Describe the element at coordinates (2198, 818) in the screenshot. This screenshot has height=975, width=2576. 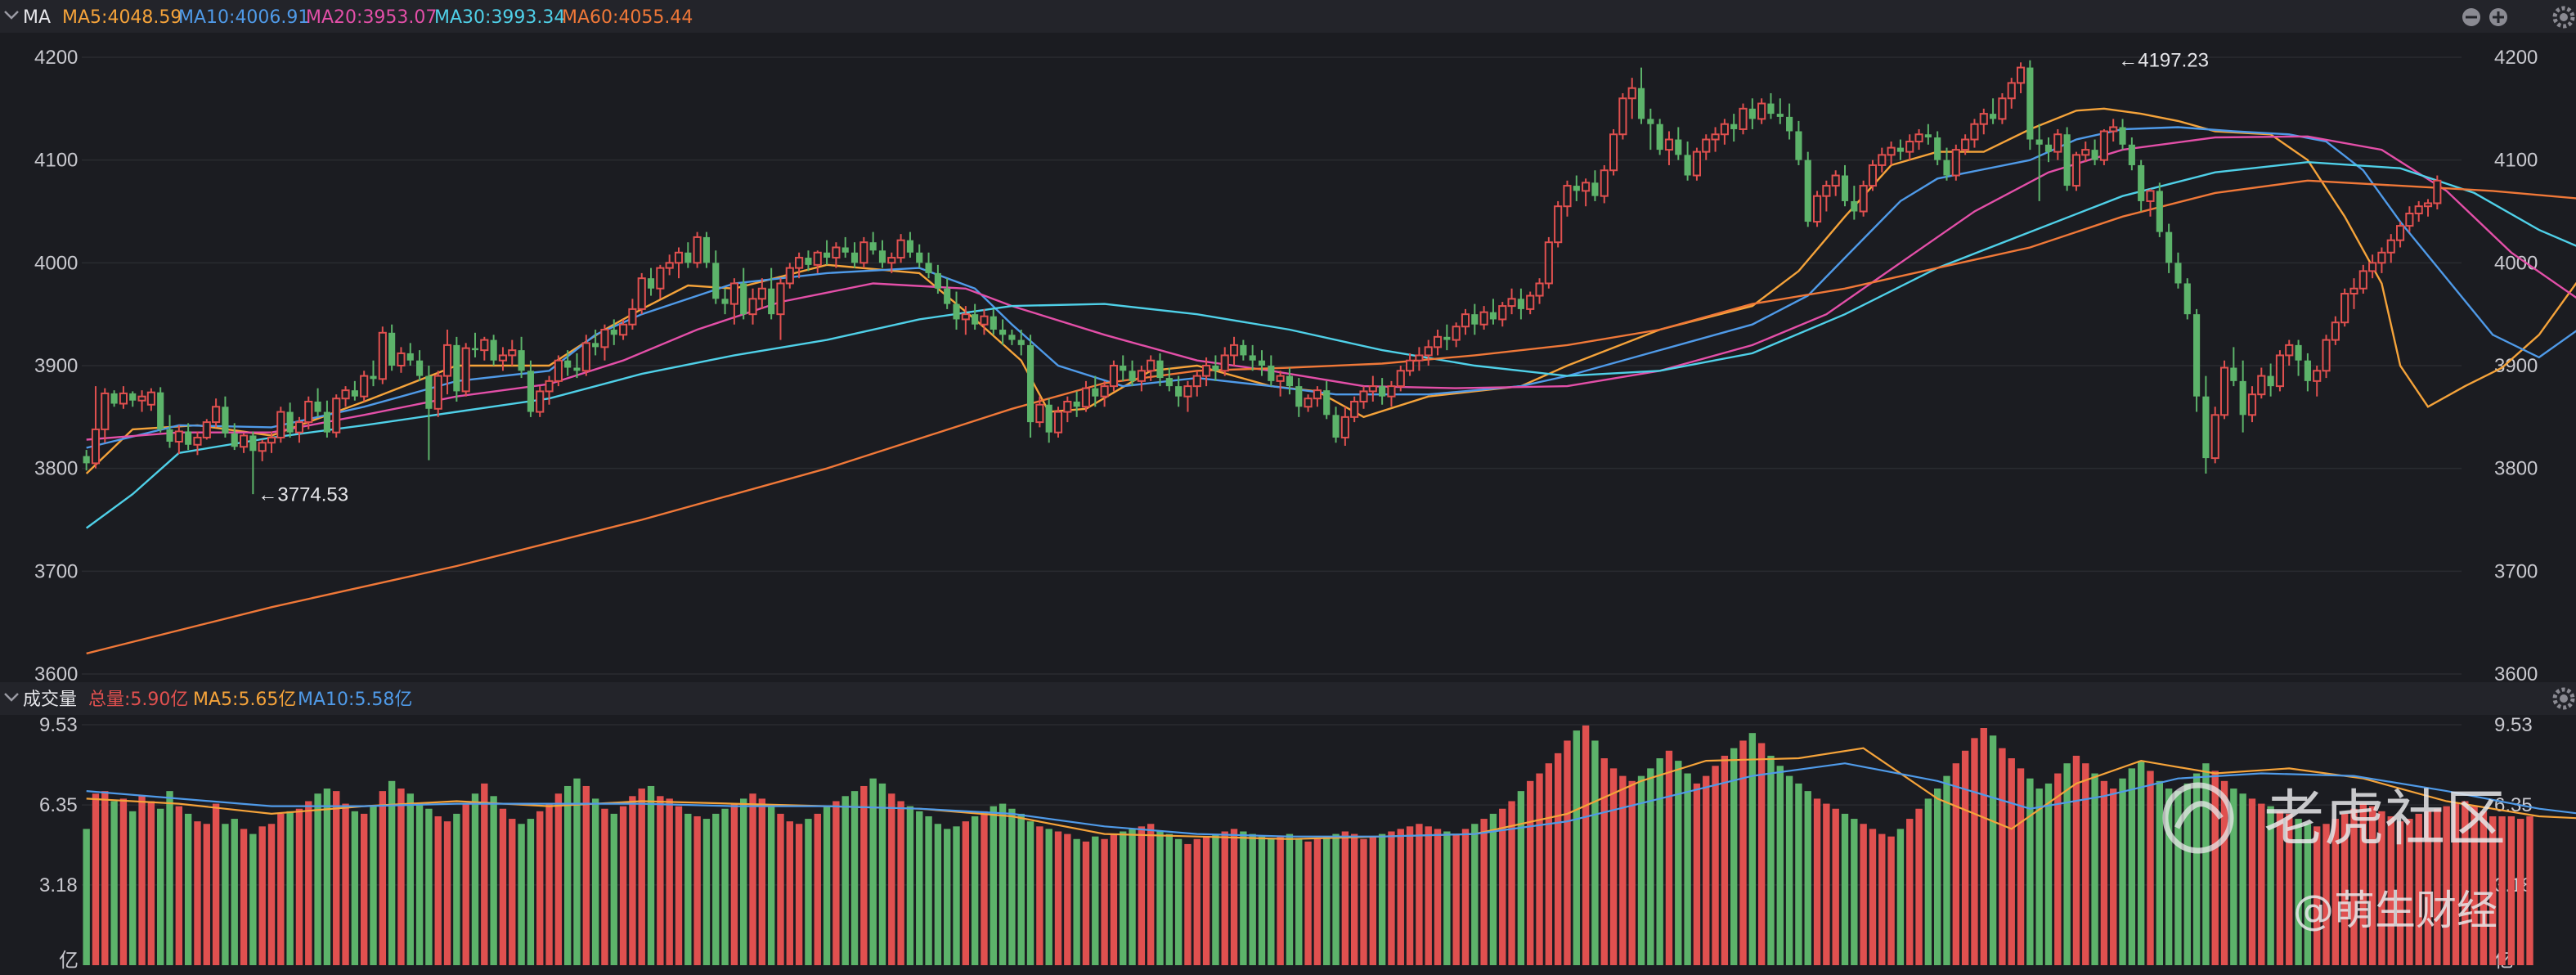
I see `tiger-logo-icon` at that location.